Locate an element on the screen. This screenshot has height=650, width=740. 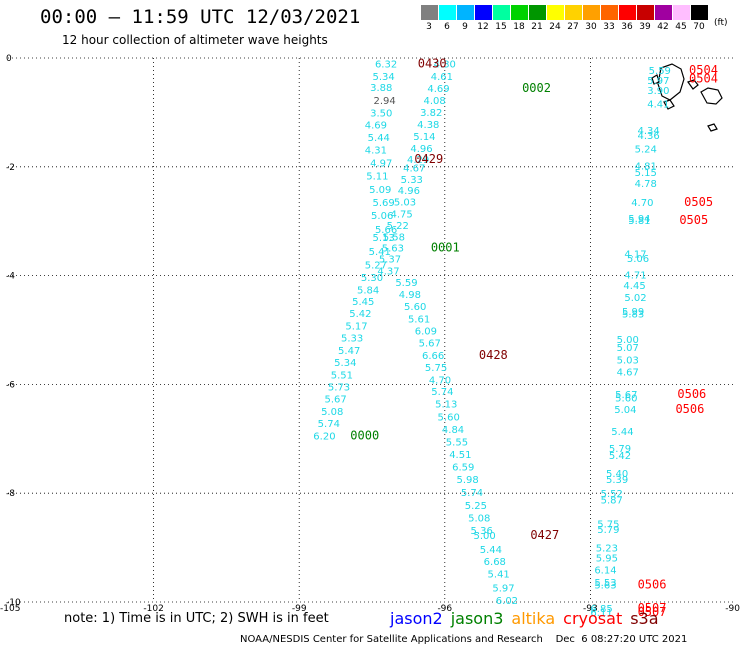
y-tick-label: -8 is located at coordinates (10, 494).